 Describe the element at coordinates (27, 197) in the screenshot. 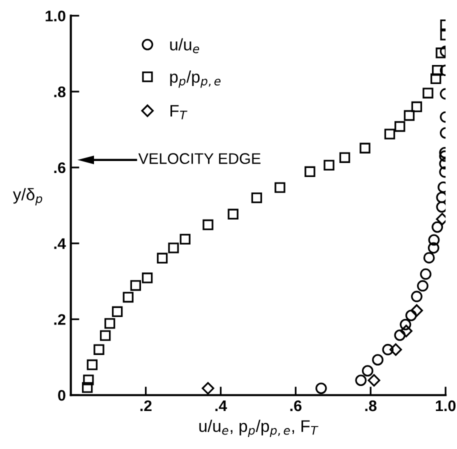

I see `y-axis-title: y/δ$_{p}$` at that location.